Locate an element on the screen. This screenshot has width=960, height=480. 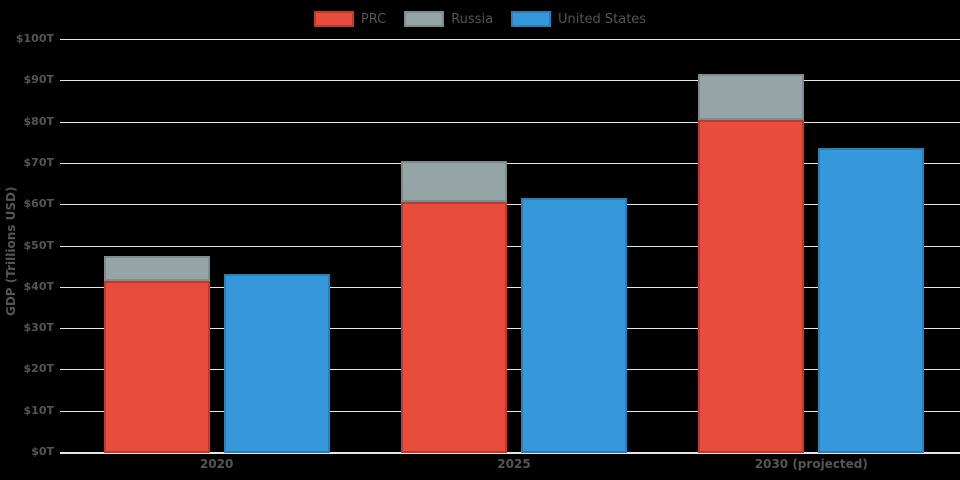
bar-russia-2025 is located at coordinates (454, 181).